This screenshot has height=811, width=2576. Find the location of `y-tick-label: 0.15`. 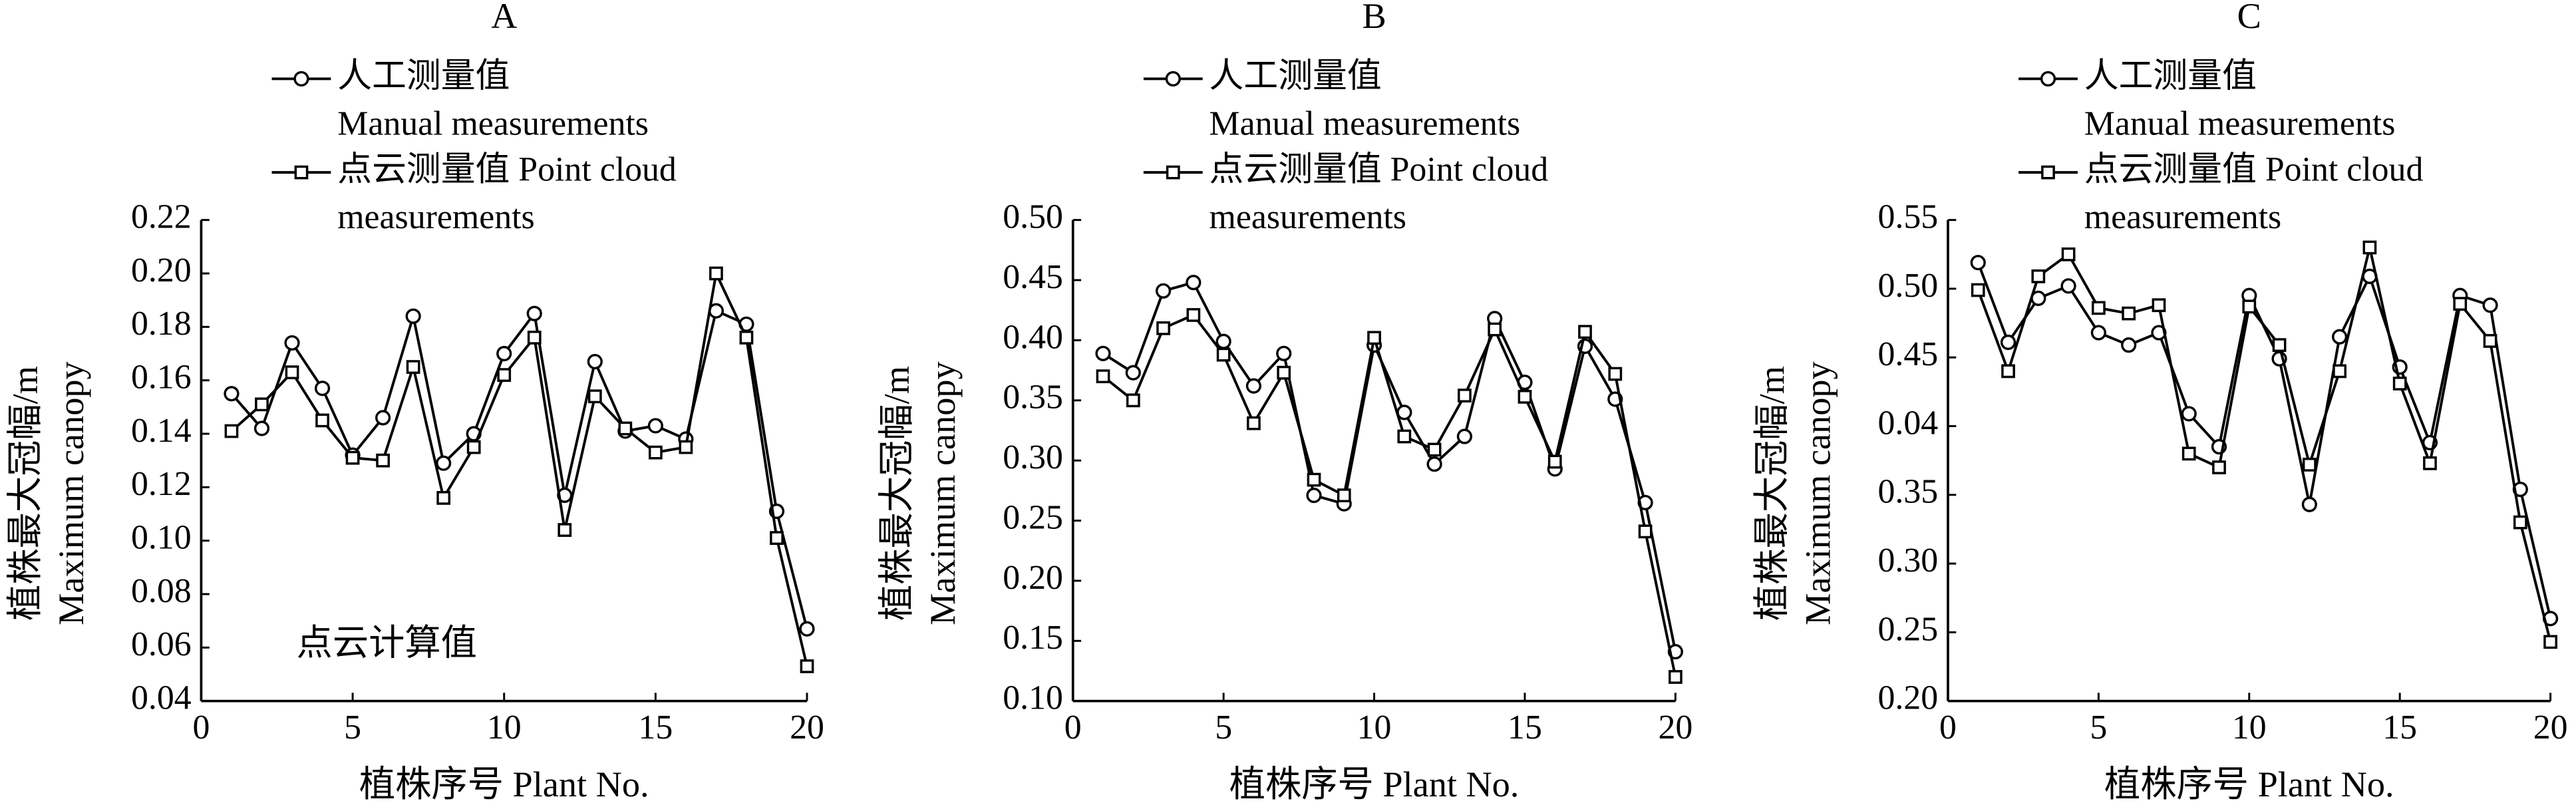

y-tick-label: 0.15 is located at coordinates (1033, 638).